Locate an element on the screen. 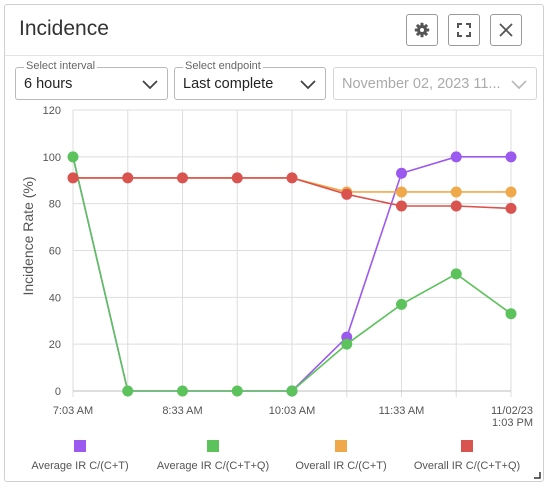 Image resolution: width=550 pixels, height=488 pixels. x-tick-label: 10:03 AM is located at coordinates (292, 411).